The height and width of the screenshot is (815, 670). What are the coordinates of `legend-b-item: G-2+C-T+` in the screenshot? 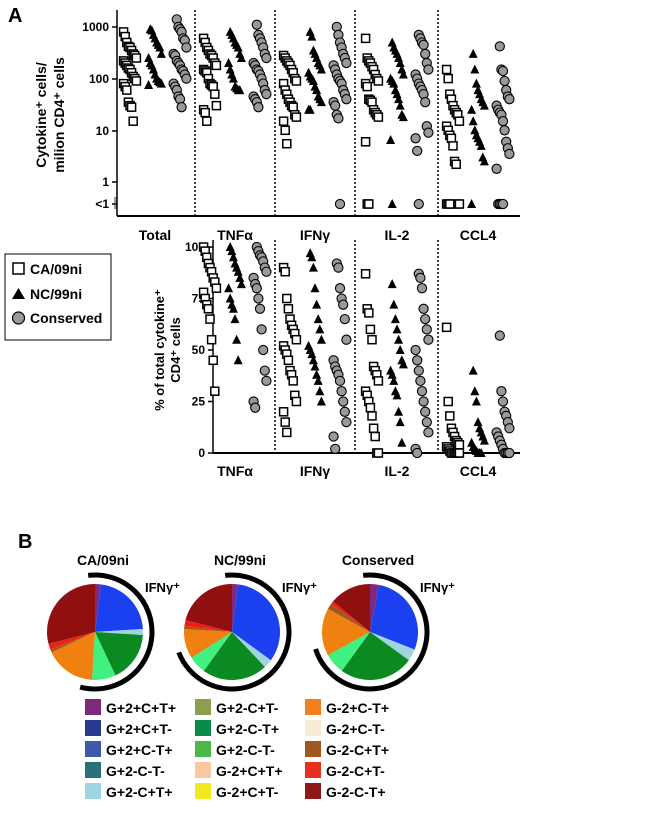 It's located at (357, 708).